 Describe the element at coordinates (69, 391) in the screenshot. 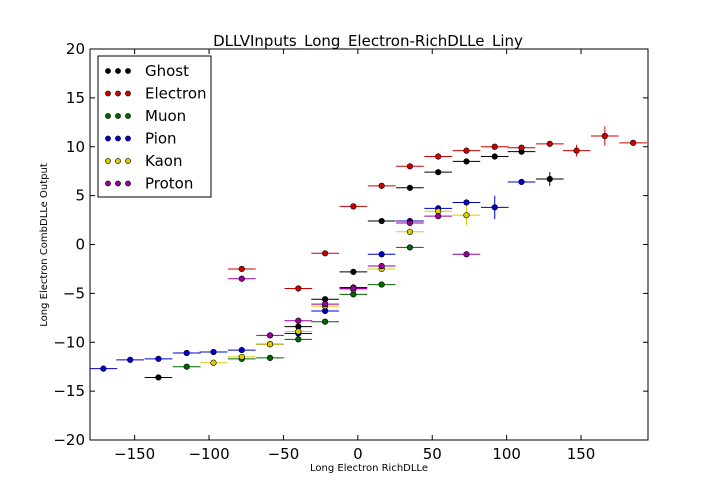

I see `y-tick-label: −15` at that location.